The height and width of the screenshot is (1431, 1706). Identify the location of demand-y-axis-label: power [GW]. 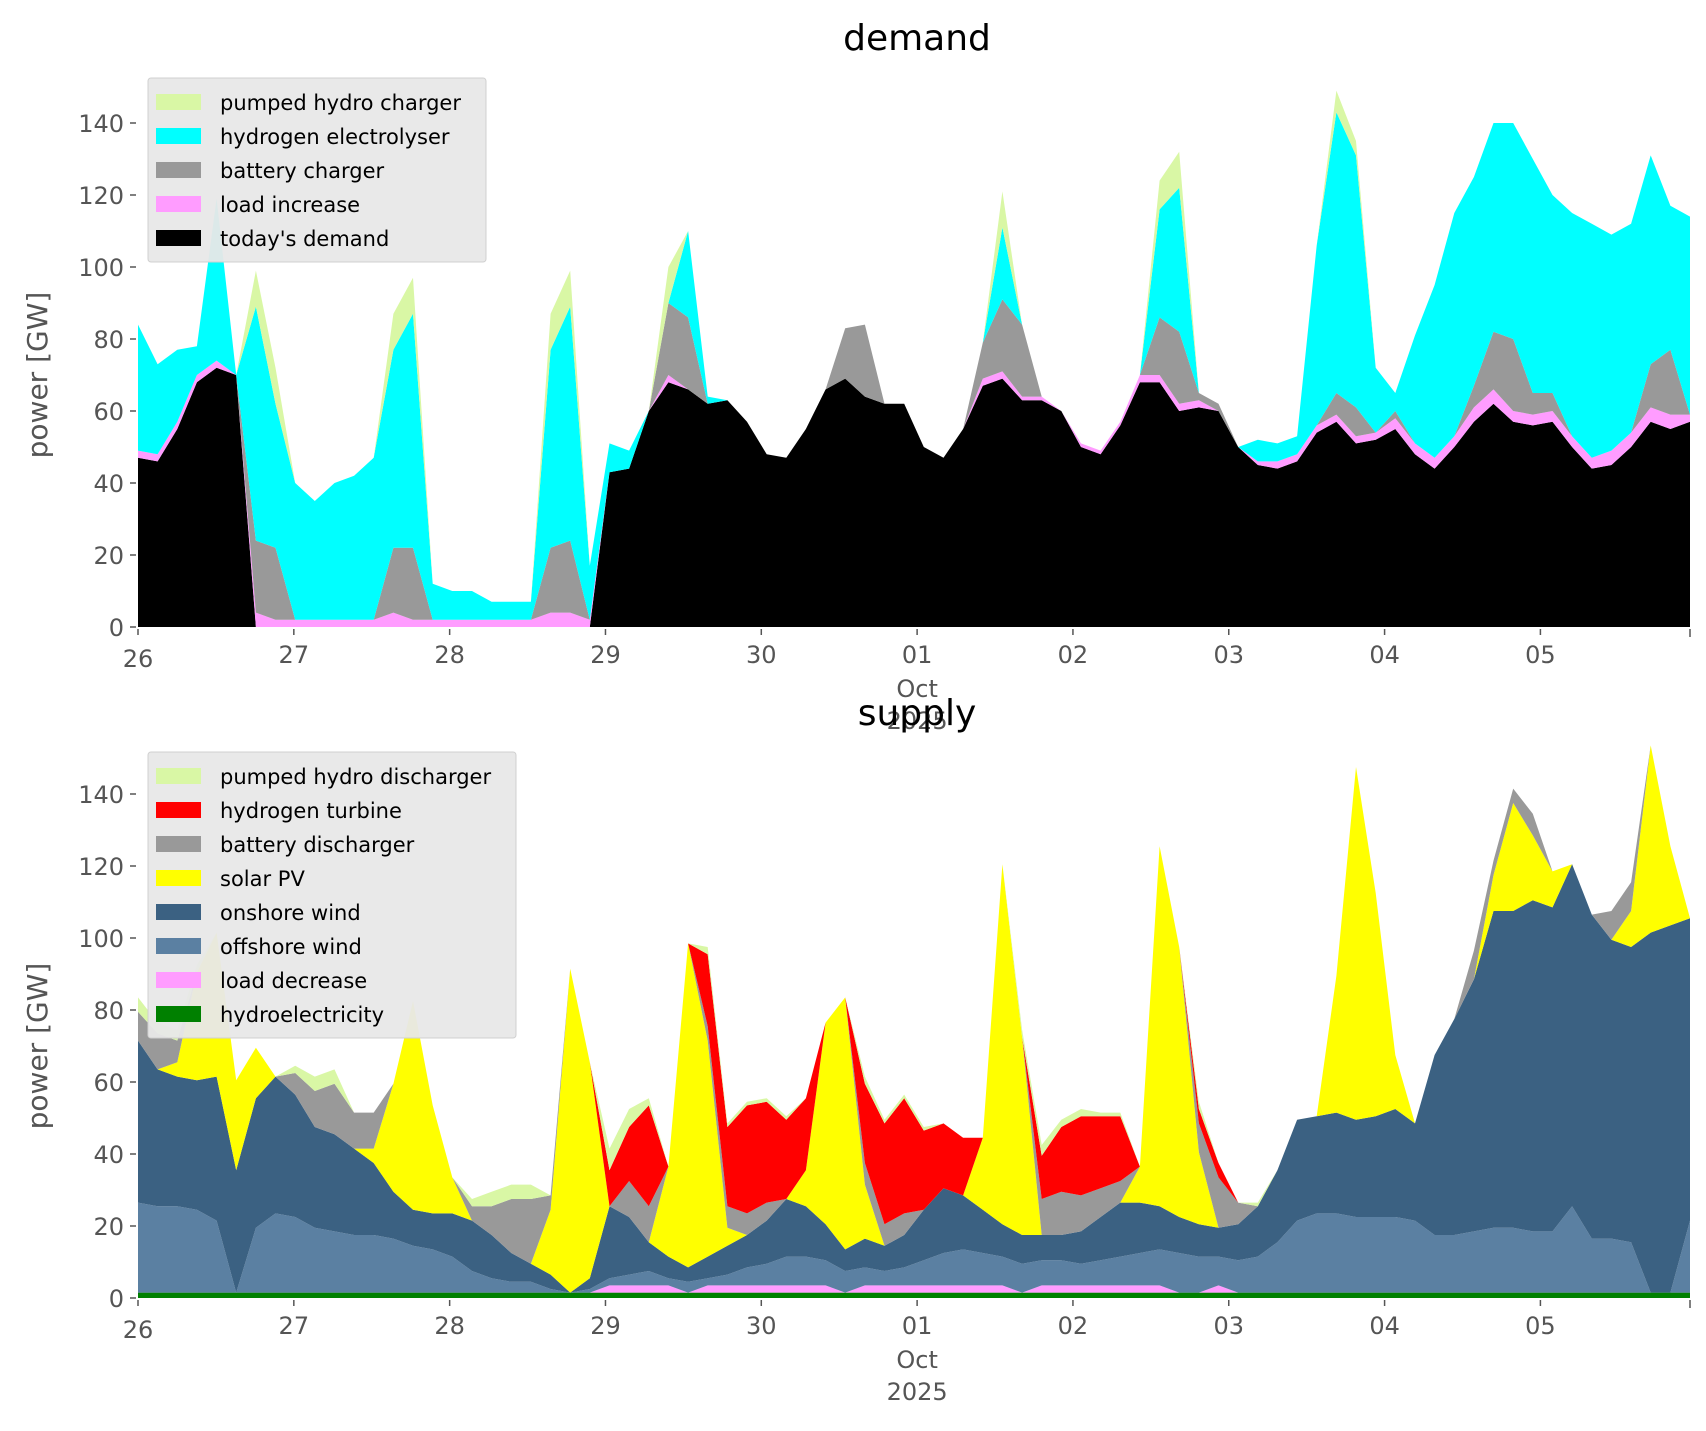
(37, 375).